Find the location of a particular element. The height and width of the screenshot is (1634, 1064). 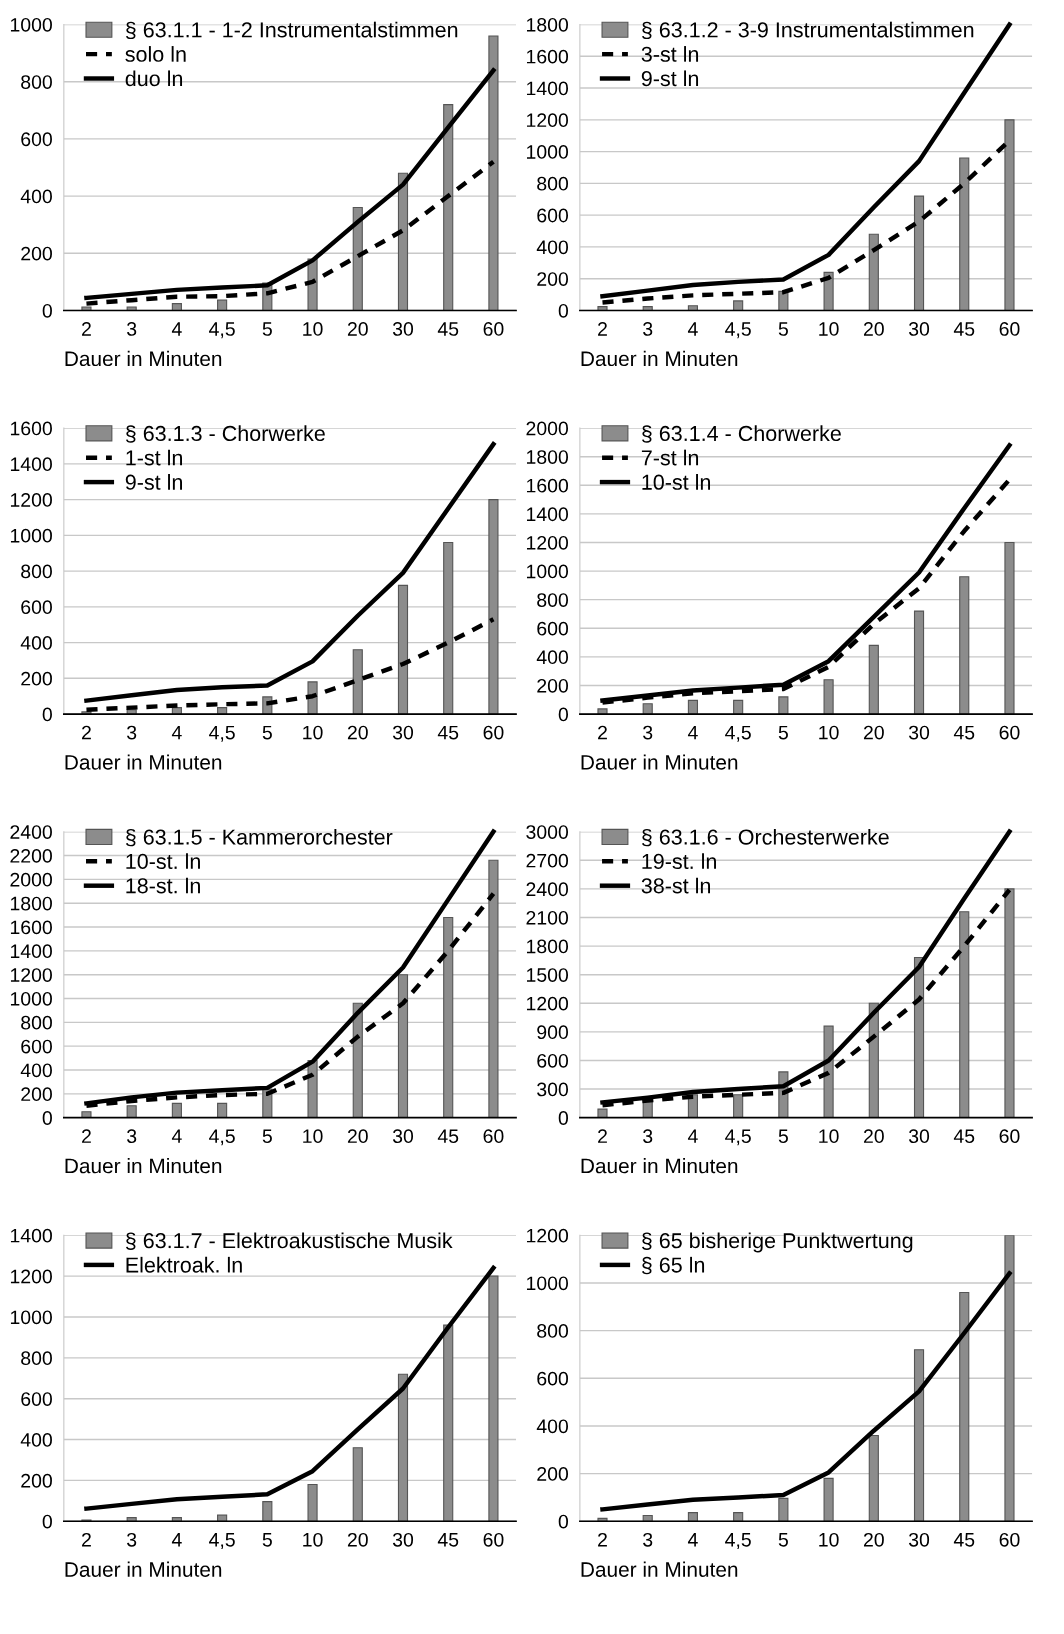

y-tick-label: 900 is located at coordinates (553, 1032).